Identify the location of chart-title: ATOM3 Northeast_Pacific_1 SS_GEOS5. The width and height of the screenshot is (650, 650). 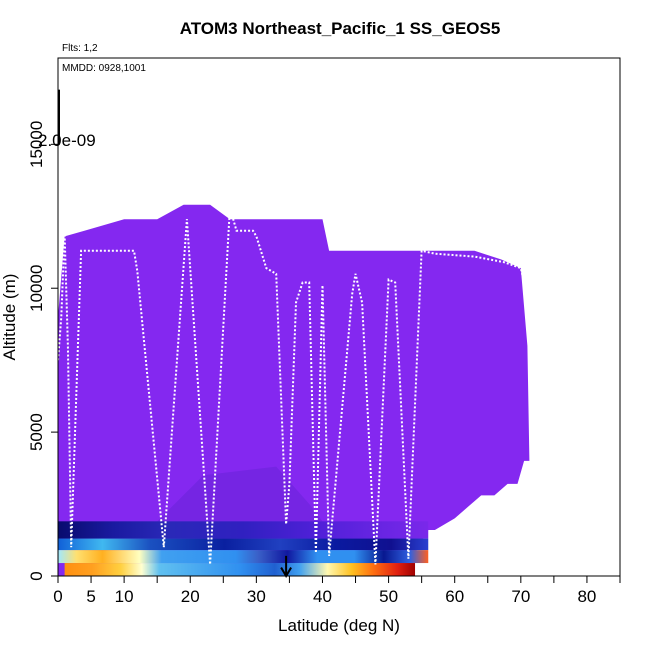
(340, 28).